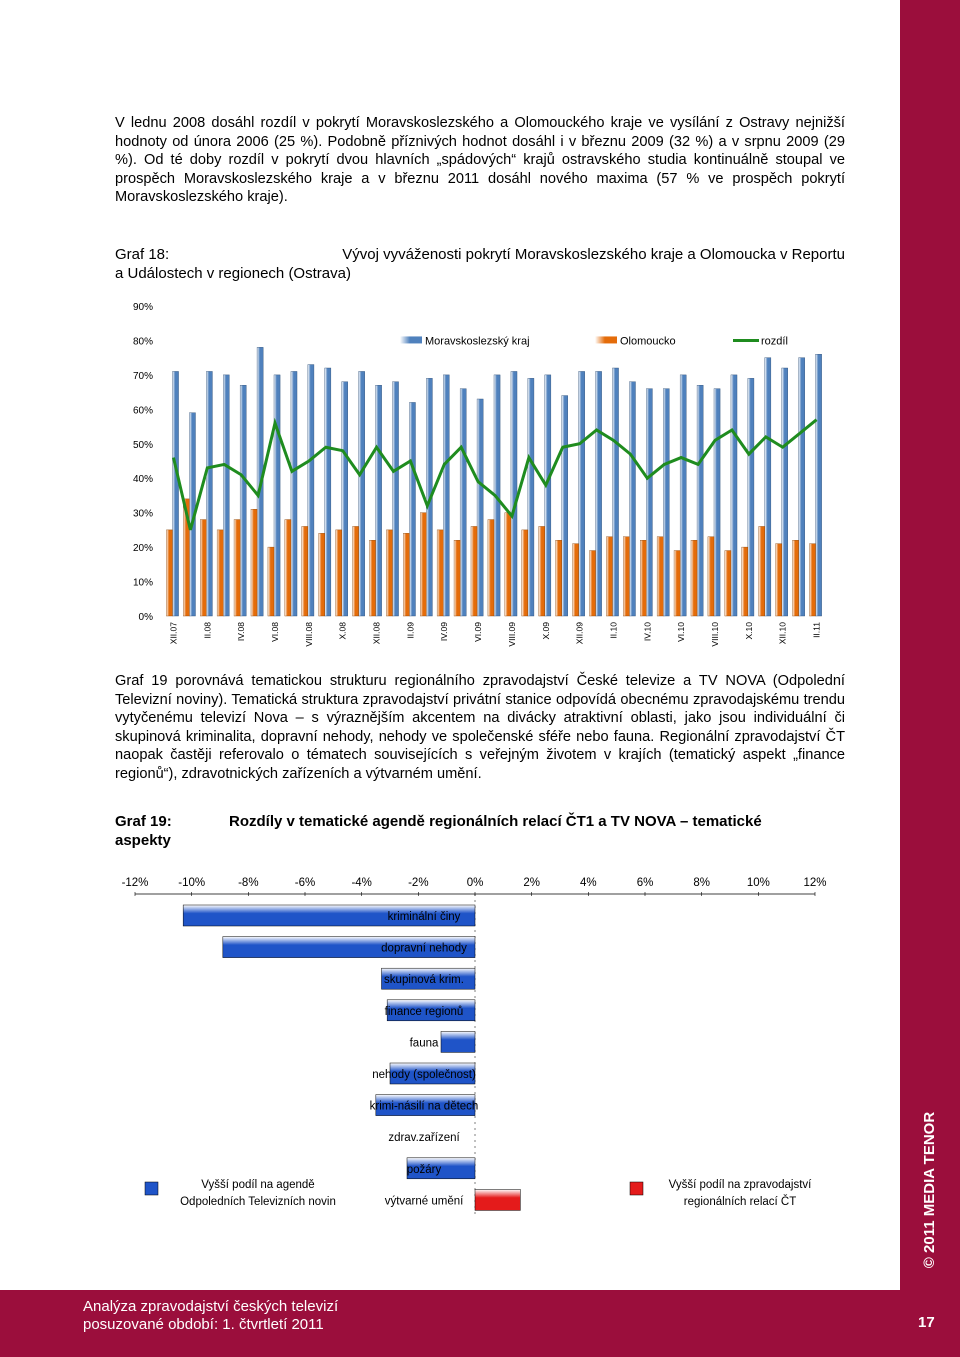 The width and height of the screenshot is (960, 1357). Describe the element at coordinates (191, 883) in the screenshot. I see `x-tick-label: -10%` at that location.